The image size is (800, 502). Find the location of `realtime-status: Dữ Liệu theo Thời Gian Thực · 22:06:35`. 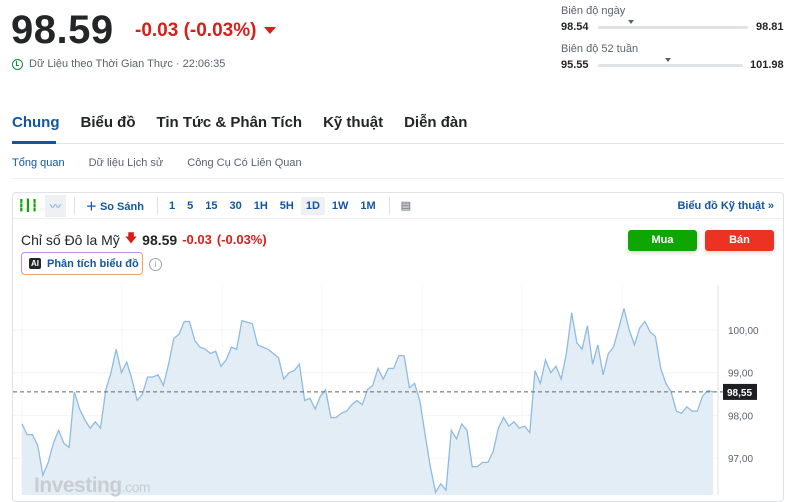

realtime-status: Dữ Liệu theo Thời Gian Thực · 22:06:35 is located at coordinates (118, 64).